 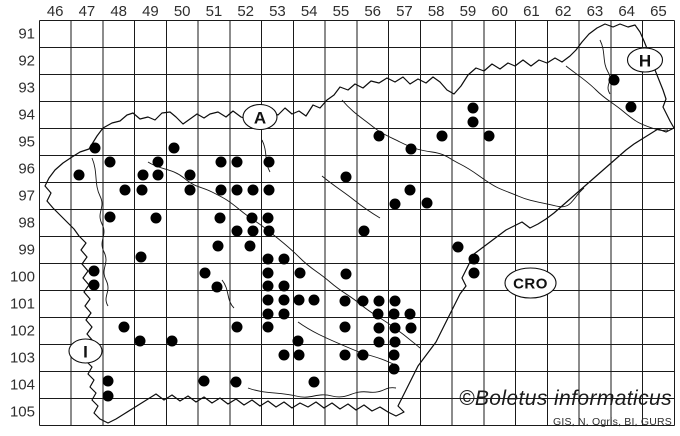 I want to click on grid-col-label: 60, so click(x=500, y=11).